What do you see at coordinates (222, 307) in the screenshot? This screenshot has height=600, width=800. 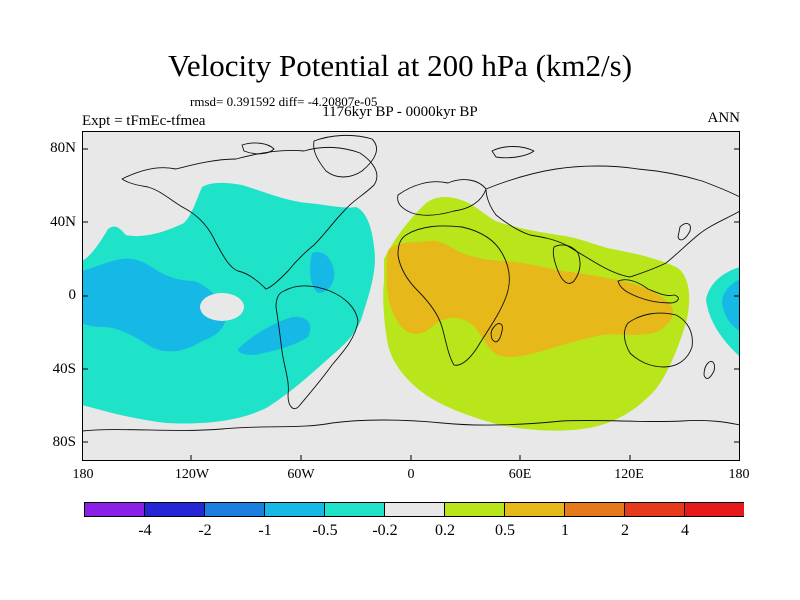 I see `neutral-hole` at bounding box center [222, 307].